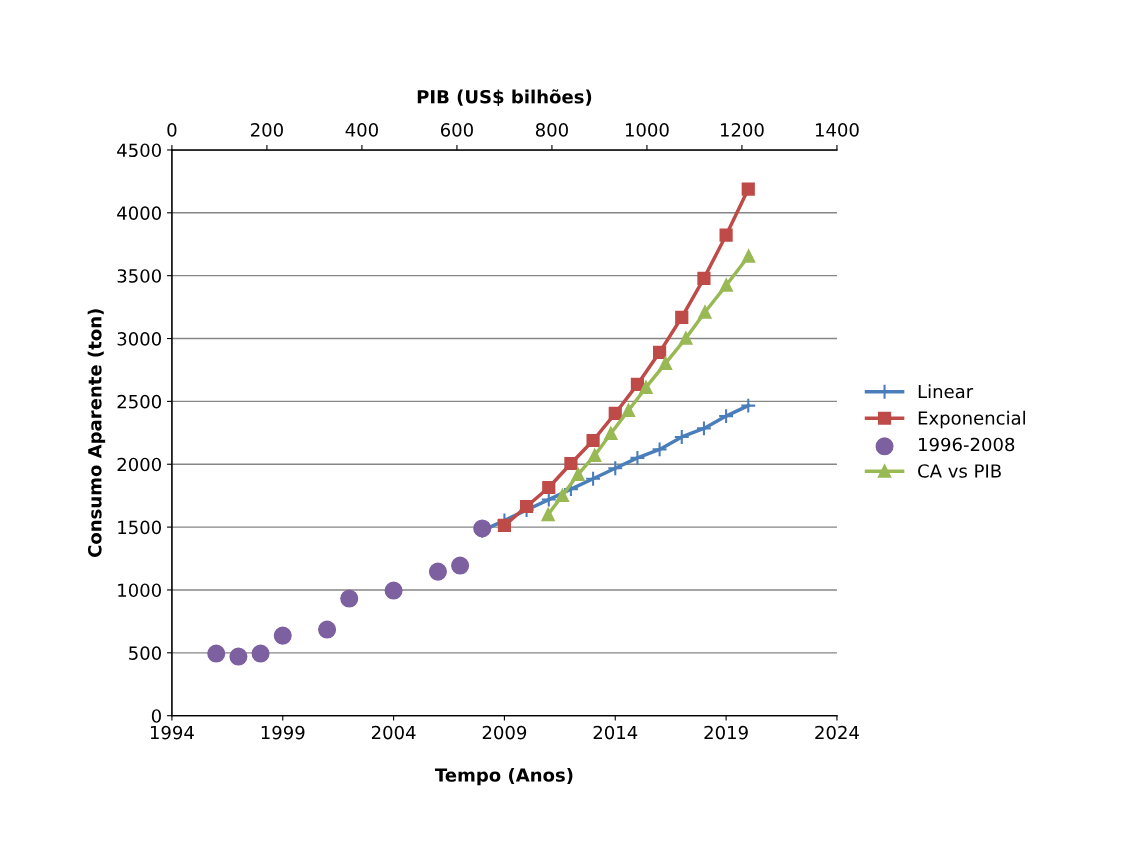  I want to click on x2-tick-label: 1200, so click(742, 130).